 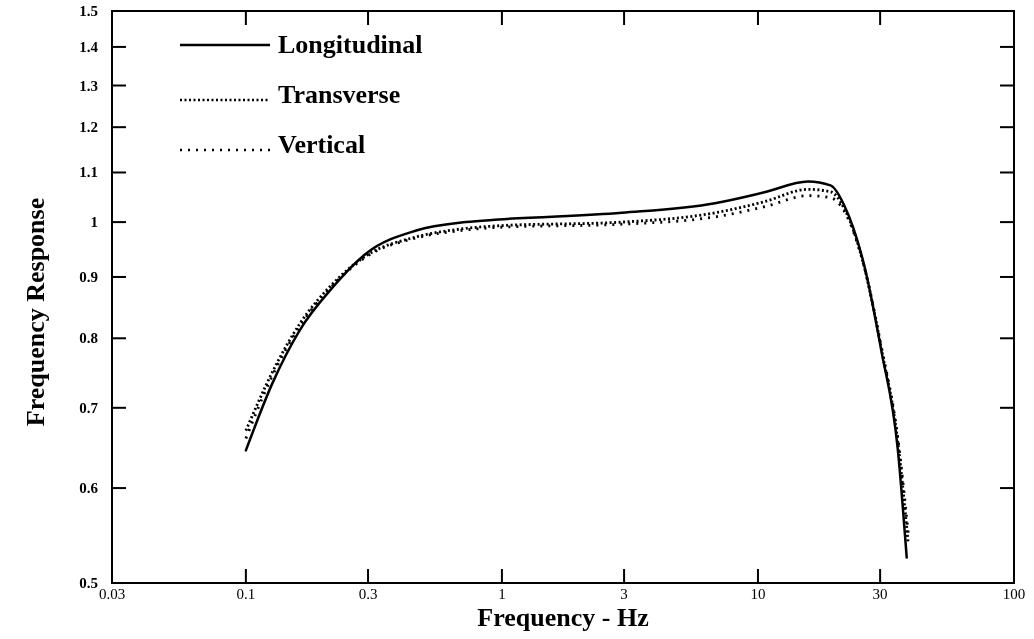 I want to click on x-tick-label: 1, so click(x=502, y=594).